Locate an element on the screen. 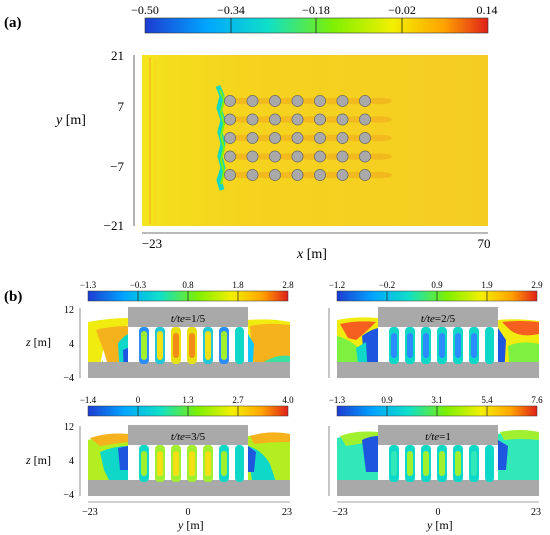  subplot-3-colorbar-tick: 0 is located at coordinates (138, 400).